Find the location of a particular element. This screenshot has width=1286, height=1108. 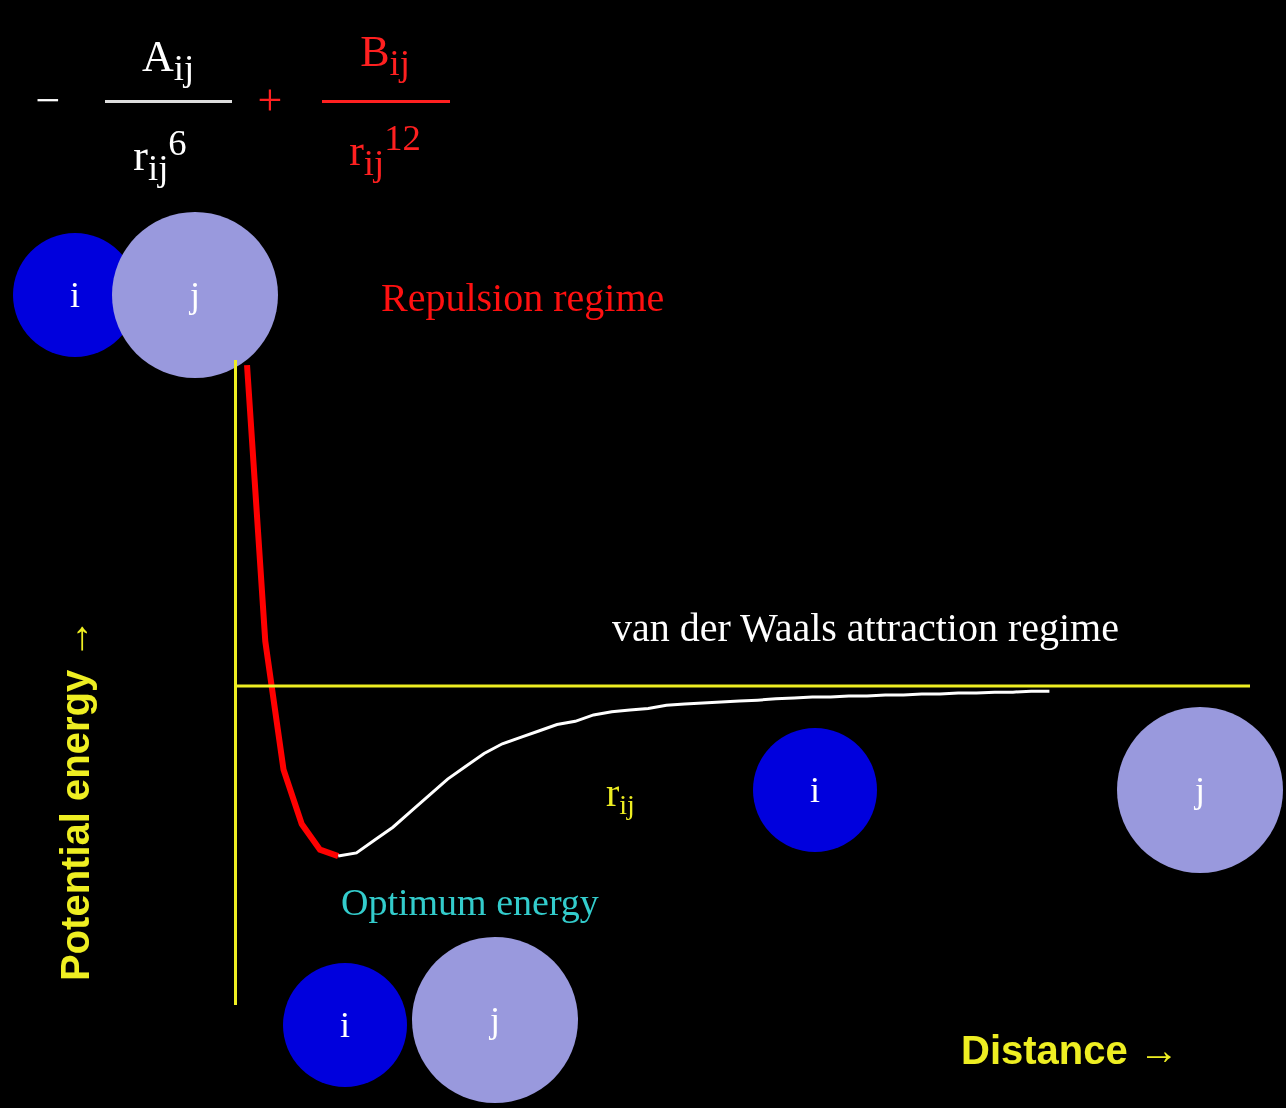

x-axis-title: Distance → is located at coordinates (1070, 1050).